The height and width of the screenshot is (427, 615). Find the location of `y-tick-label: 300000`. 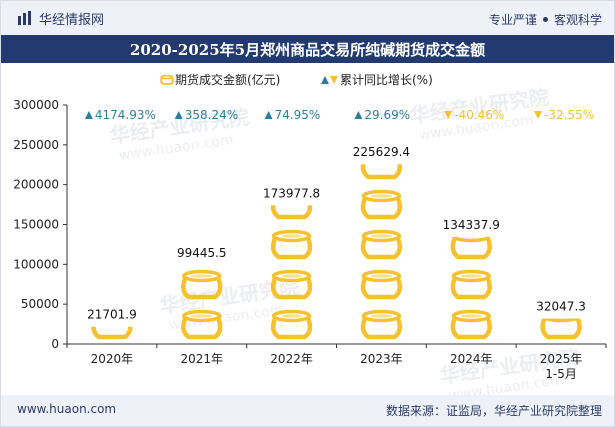

y-tick-label: 300000 is located at coordinates (36, 105).